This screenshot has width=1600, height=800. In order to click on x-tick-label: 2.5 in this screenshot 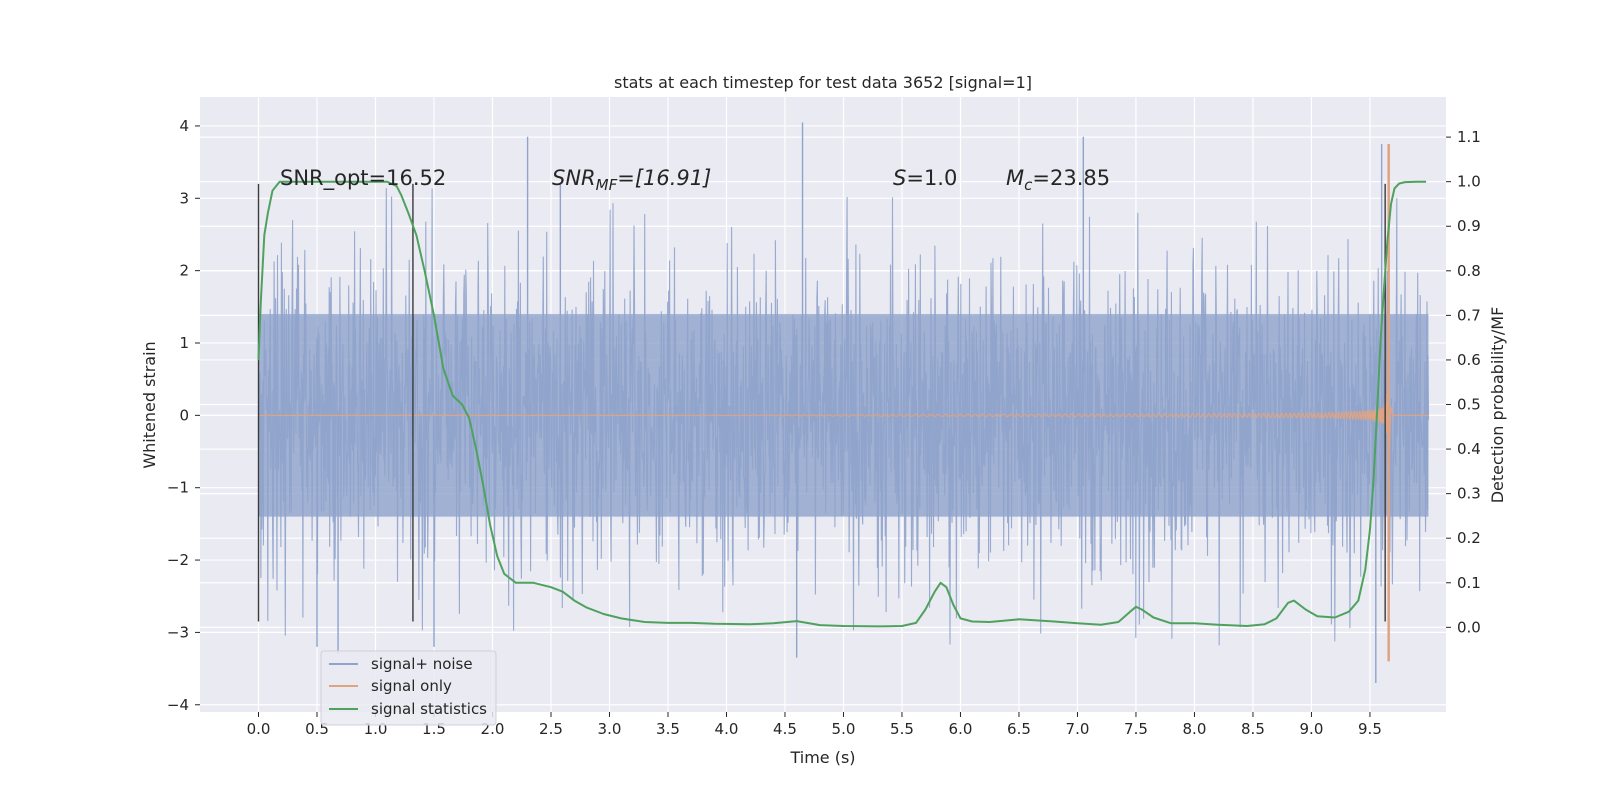, I will do `click(551, 729)`.